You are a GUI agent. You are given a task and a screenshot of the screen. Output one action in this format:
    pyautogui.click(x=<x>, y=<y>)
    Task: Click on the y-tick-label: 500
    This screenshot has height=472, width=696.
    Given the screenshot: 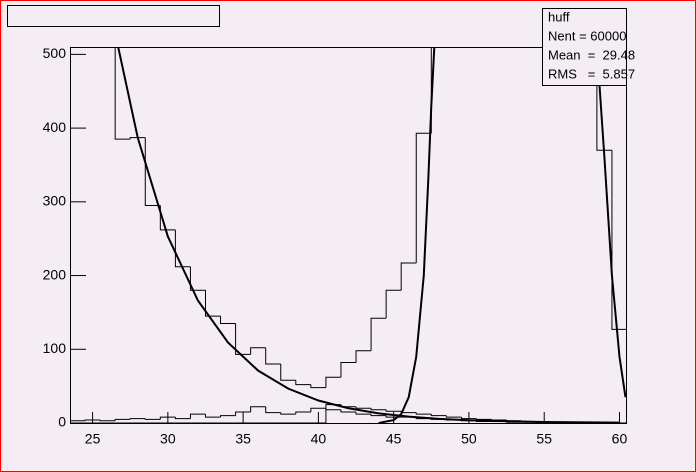 What is the action you would take?
    pyautogui.click(x=55, y=53)
    